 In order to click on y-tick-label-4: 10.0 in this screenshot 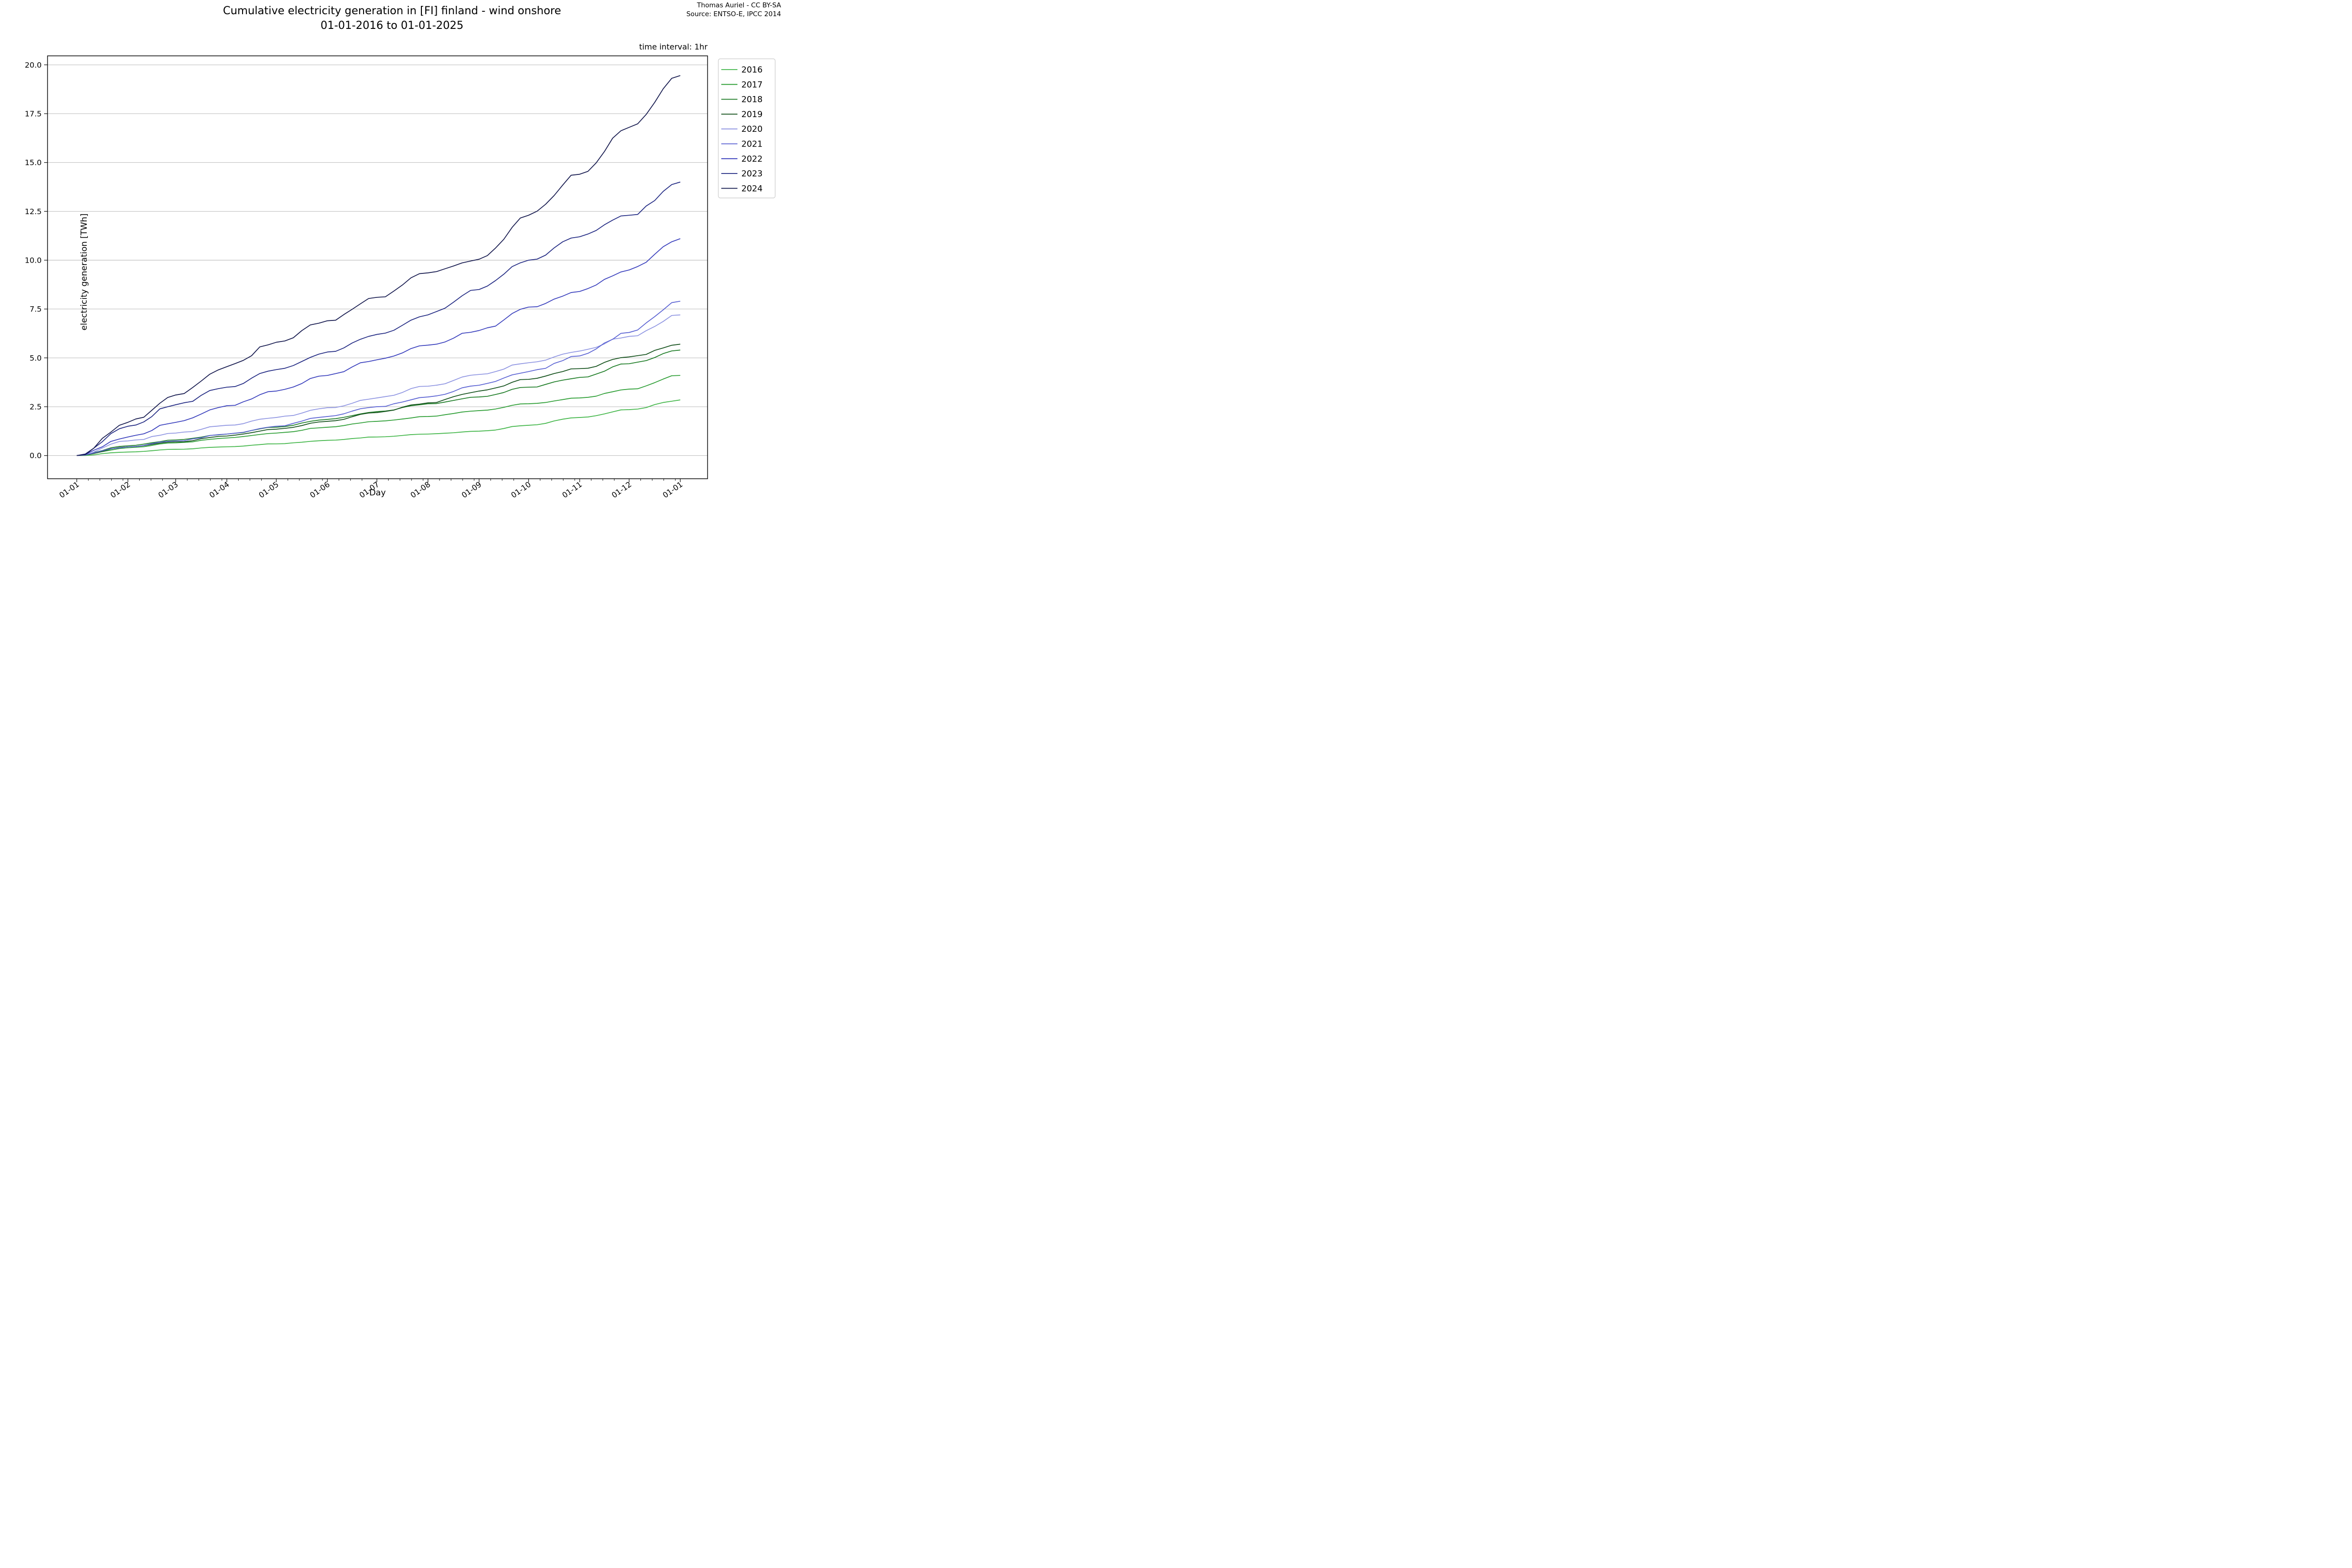, I will do `click(33, 260)`.